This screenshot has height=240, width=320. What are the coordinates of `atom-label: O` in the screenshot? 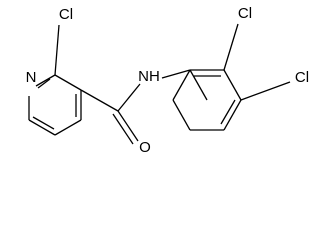 It's located at (145, 147).